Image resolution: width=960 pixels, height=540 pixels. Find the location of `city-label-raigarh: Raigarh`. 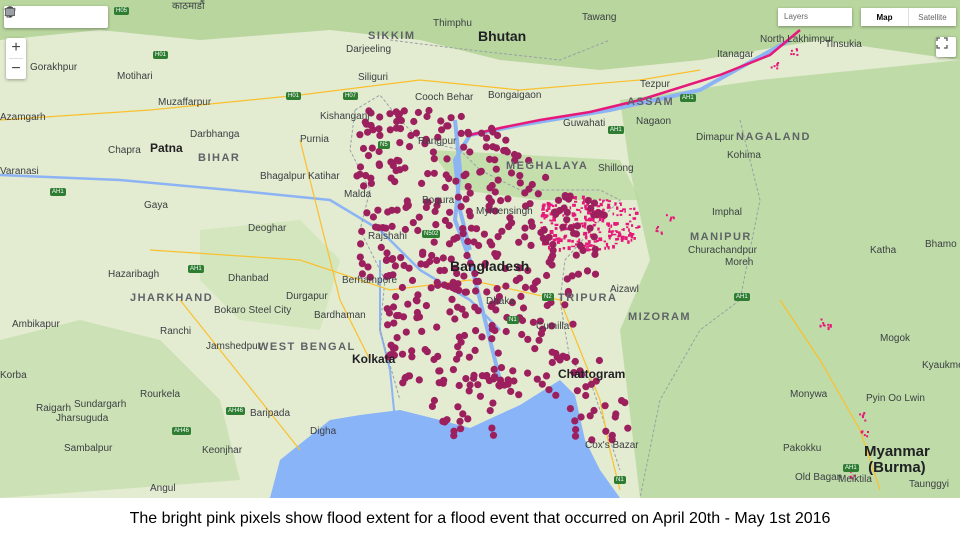

city-label-raigarh: Raigarh is located at coordinates (54, 408).